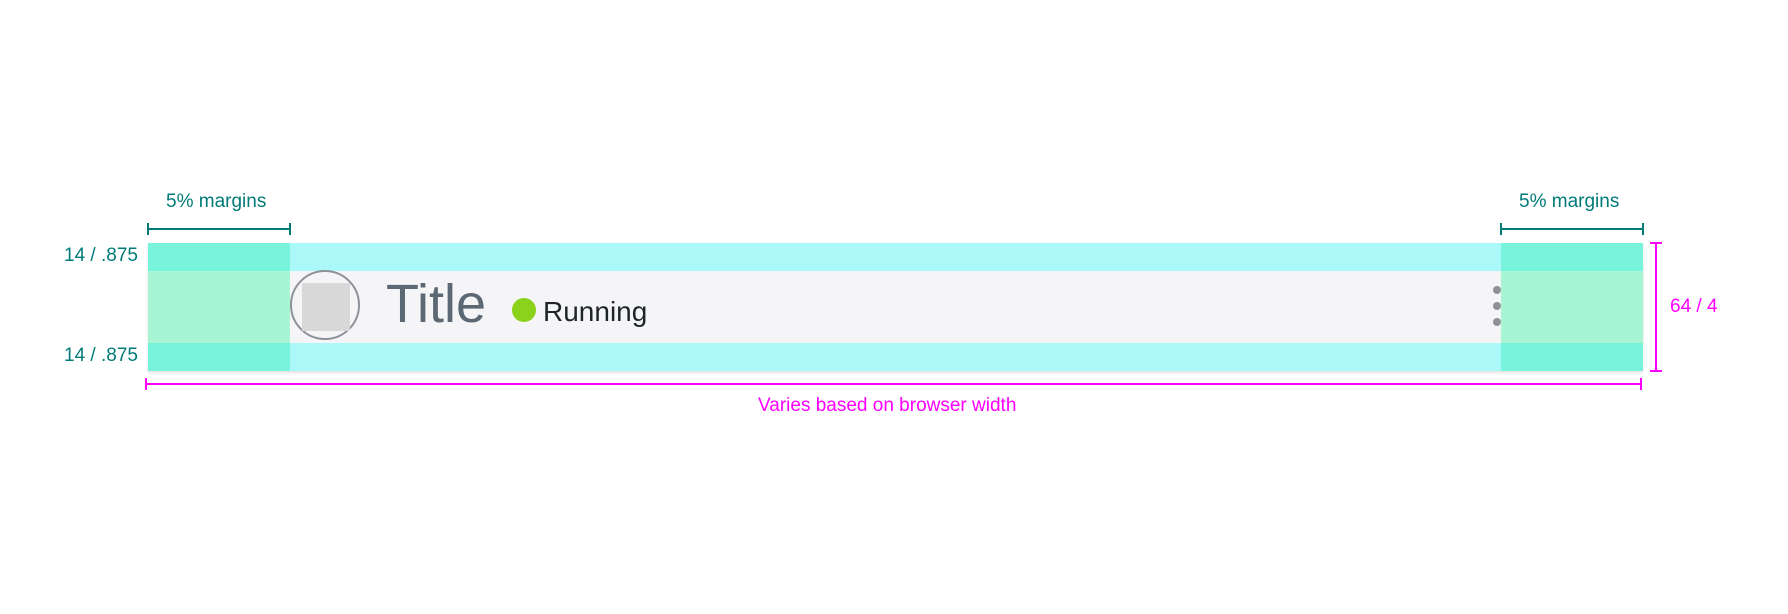  I want to click on left-margin-label: 5% margins, so click(216, 201).